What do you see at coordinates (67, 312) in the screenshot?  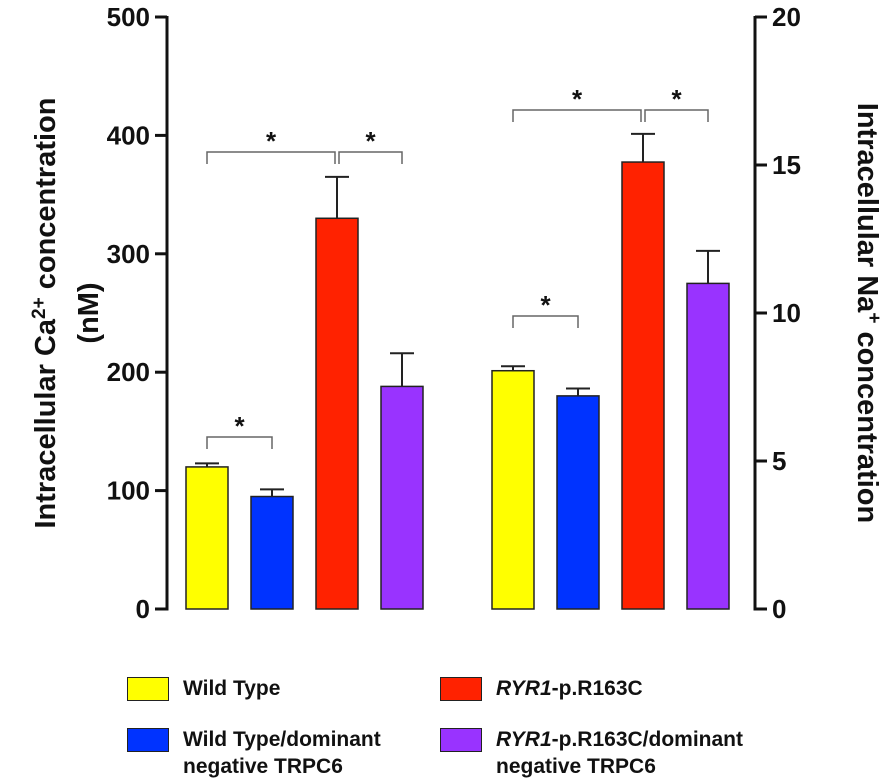 I see `left-axis-title: Intracellular Ca2+ concentration (nM)` at bounding box center [67, 312].